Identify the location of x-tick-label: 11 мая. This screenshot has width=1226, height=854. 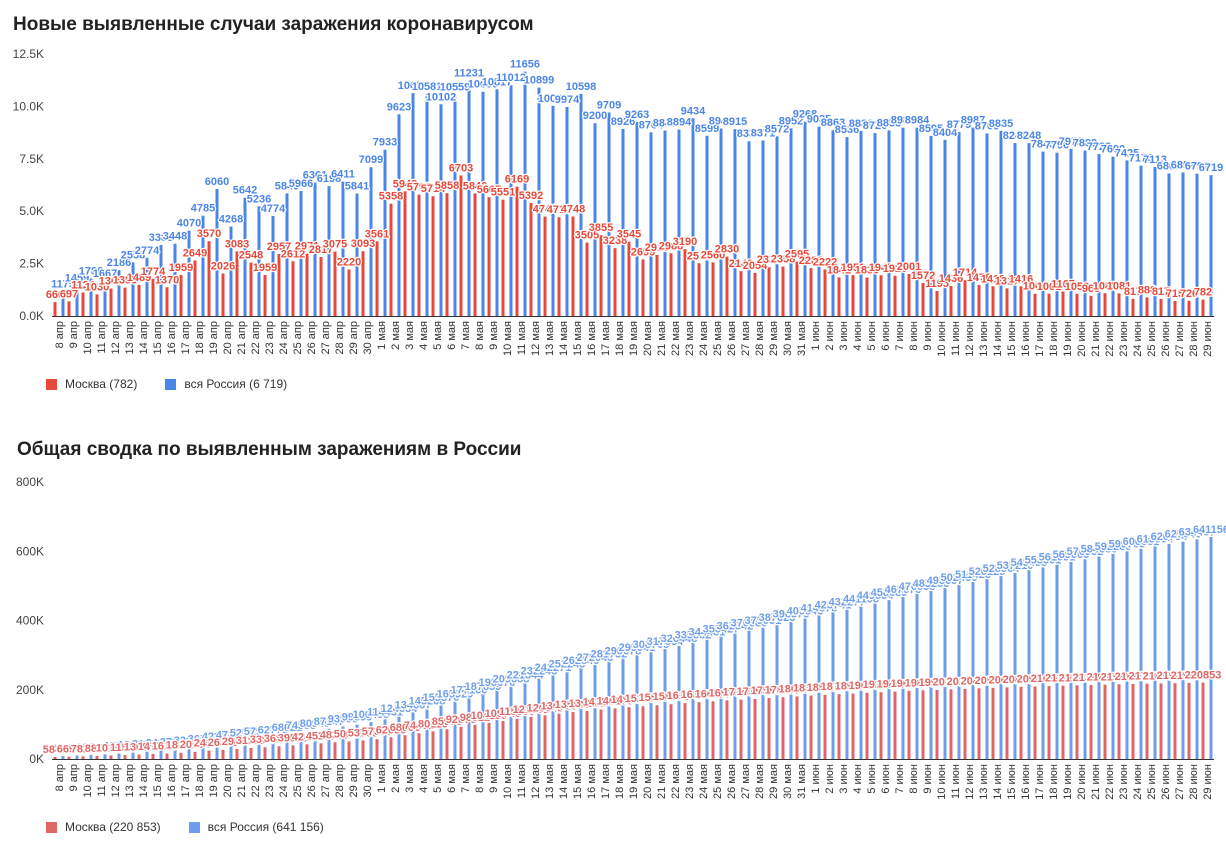
(522, 781).